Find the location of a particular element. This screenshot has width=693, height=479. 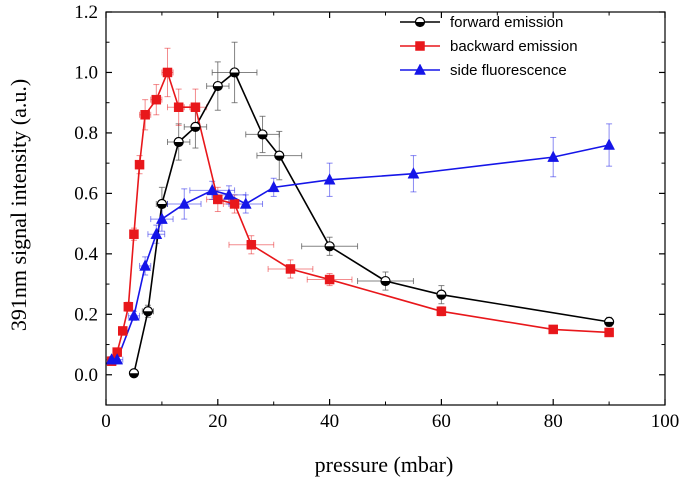

legend-entry: forward emission is located at coordinates (506, 22).